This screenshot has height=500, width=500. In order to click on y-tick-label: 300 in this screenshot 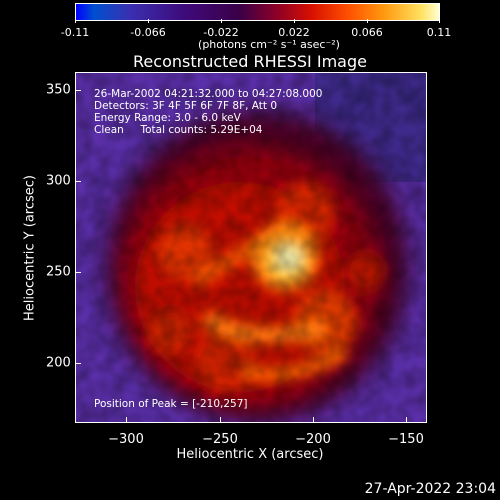, I will do `click(58, 181)`.